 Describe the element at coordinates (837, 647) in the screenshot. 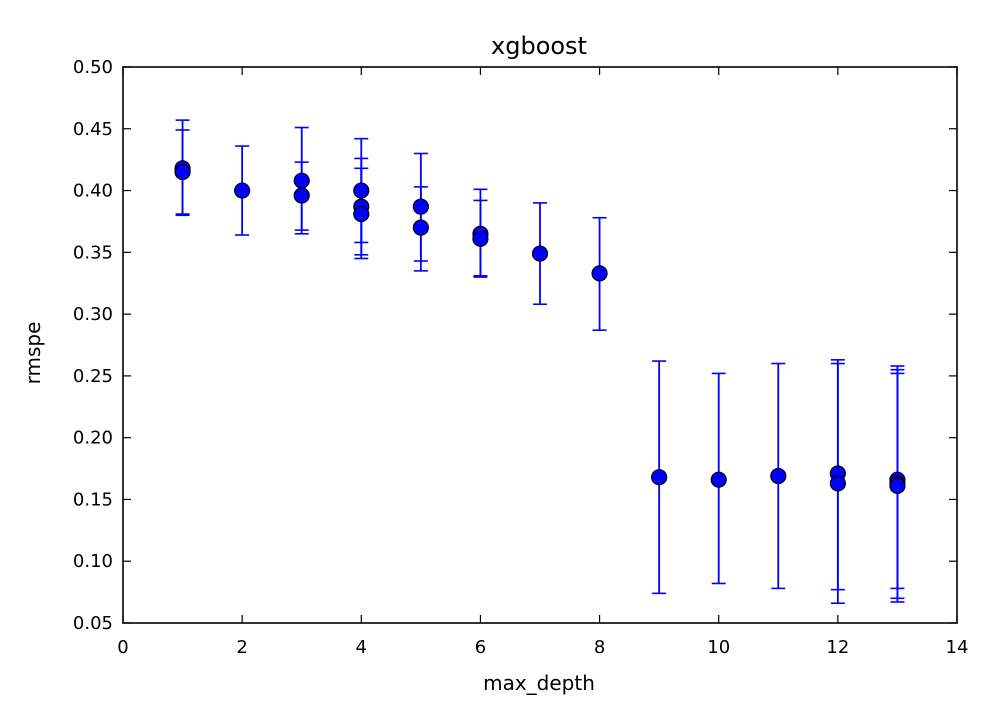

I see `x-tick-label: 12` at that location.